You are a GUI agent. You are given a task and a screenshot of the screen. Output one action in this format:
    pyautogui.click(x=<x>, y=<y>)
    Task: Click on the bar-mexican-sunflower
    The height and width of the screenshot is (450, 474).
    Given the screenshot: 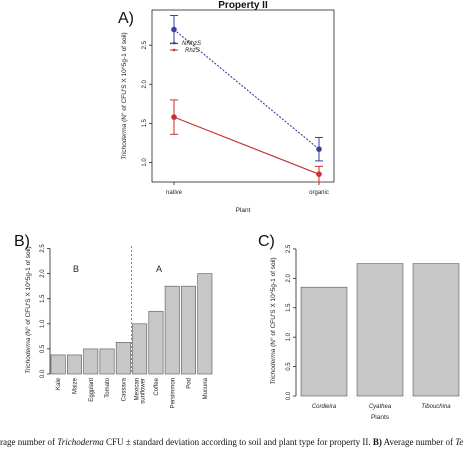 What is the action you would take?
    pyautogui.click(x=140, y=349)
    